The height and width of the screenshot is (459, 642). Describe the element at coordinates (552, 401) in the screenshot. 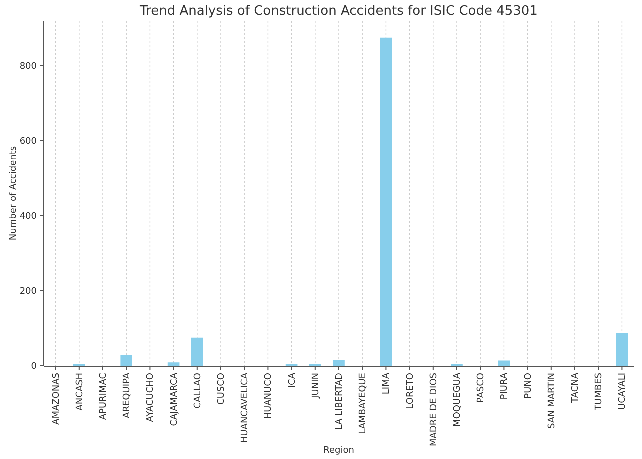

I see `x-tick-label: SAN MARTIN` at that location.